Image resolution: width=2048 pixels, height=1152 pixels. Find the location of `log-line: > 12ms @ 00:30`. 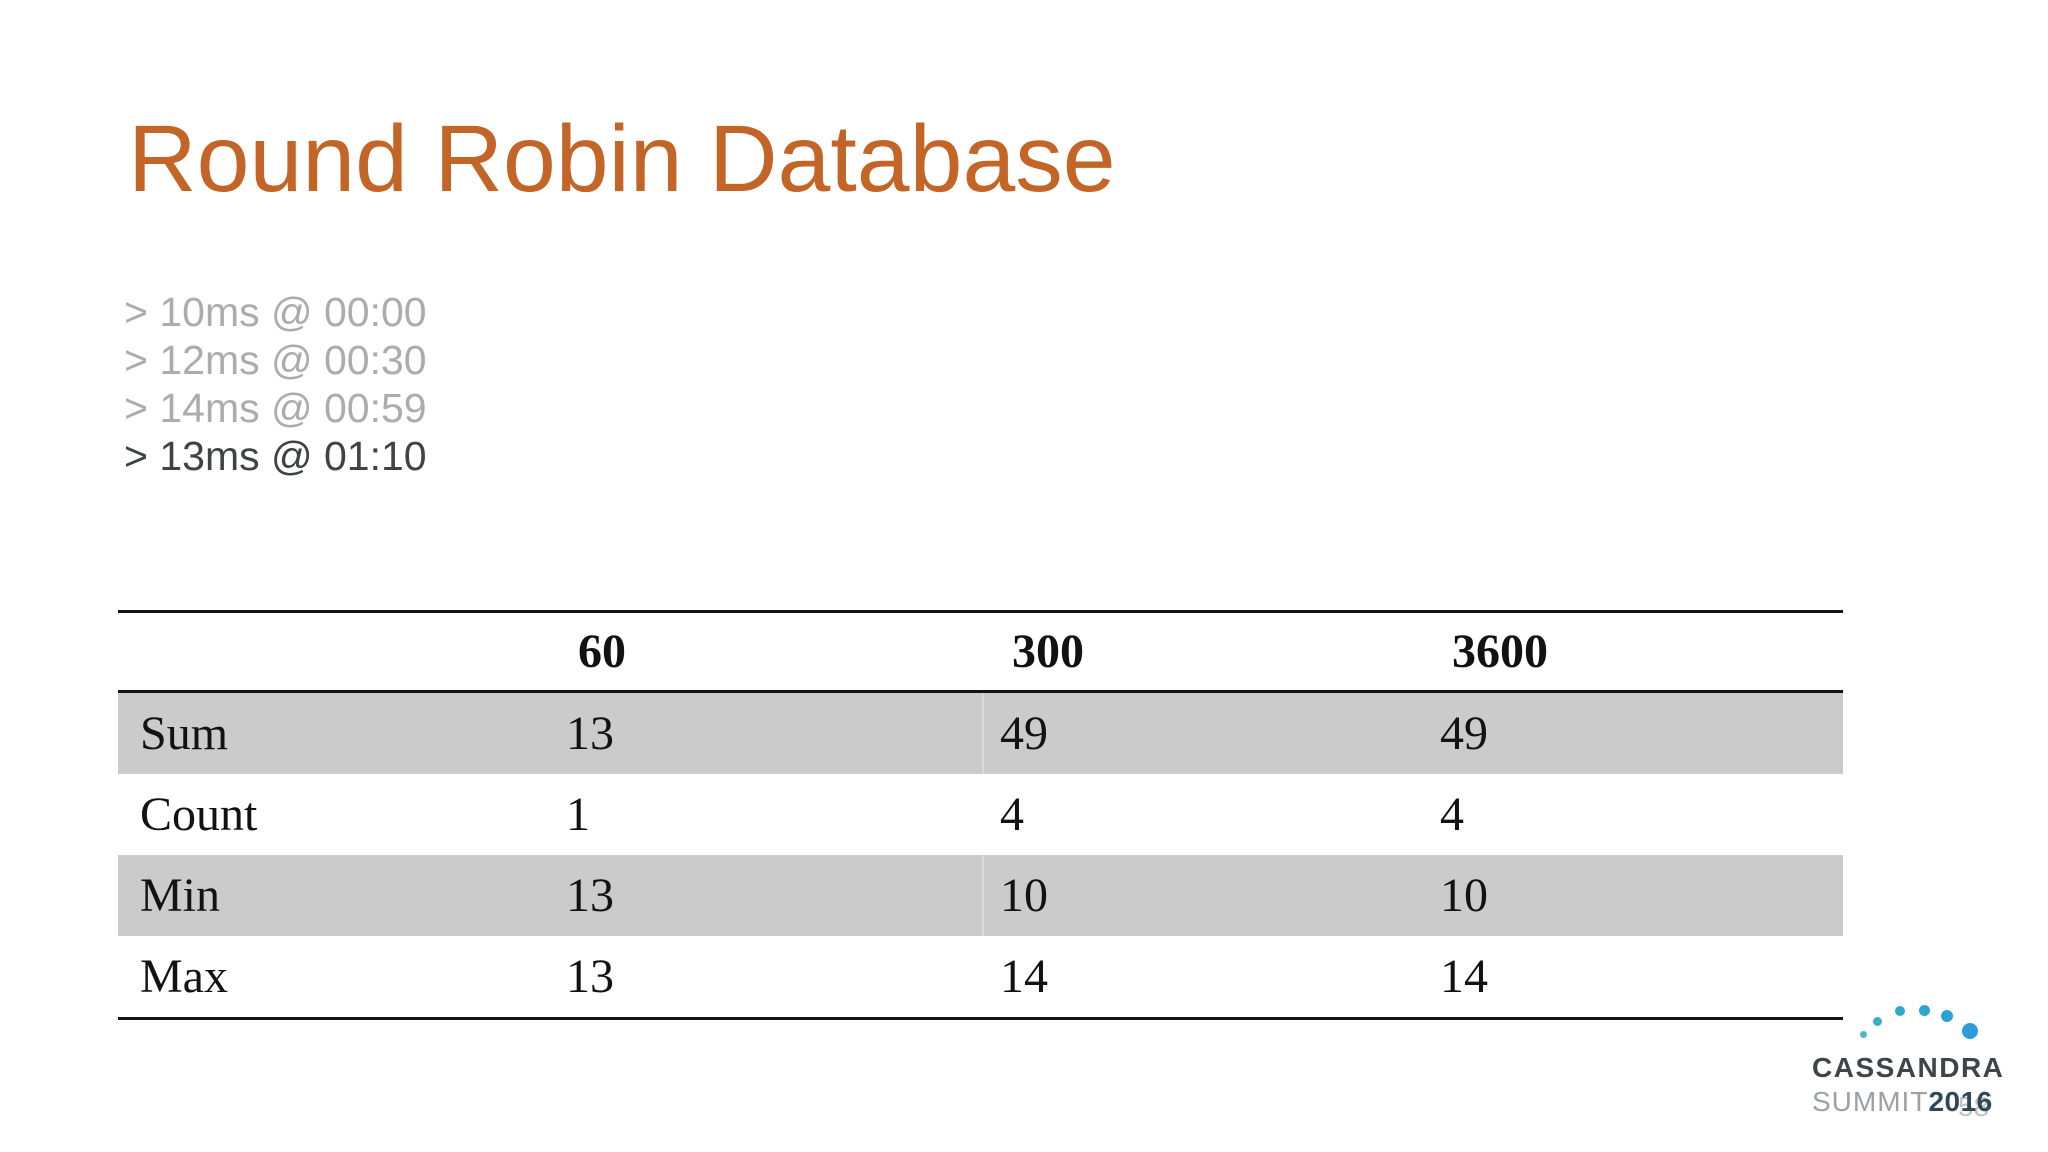

log-line: > 12ms @ 00:30 is located at coordinates (275, 360).